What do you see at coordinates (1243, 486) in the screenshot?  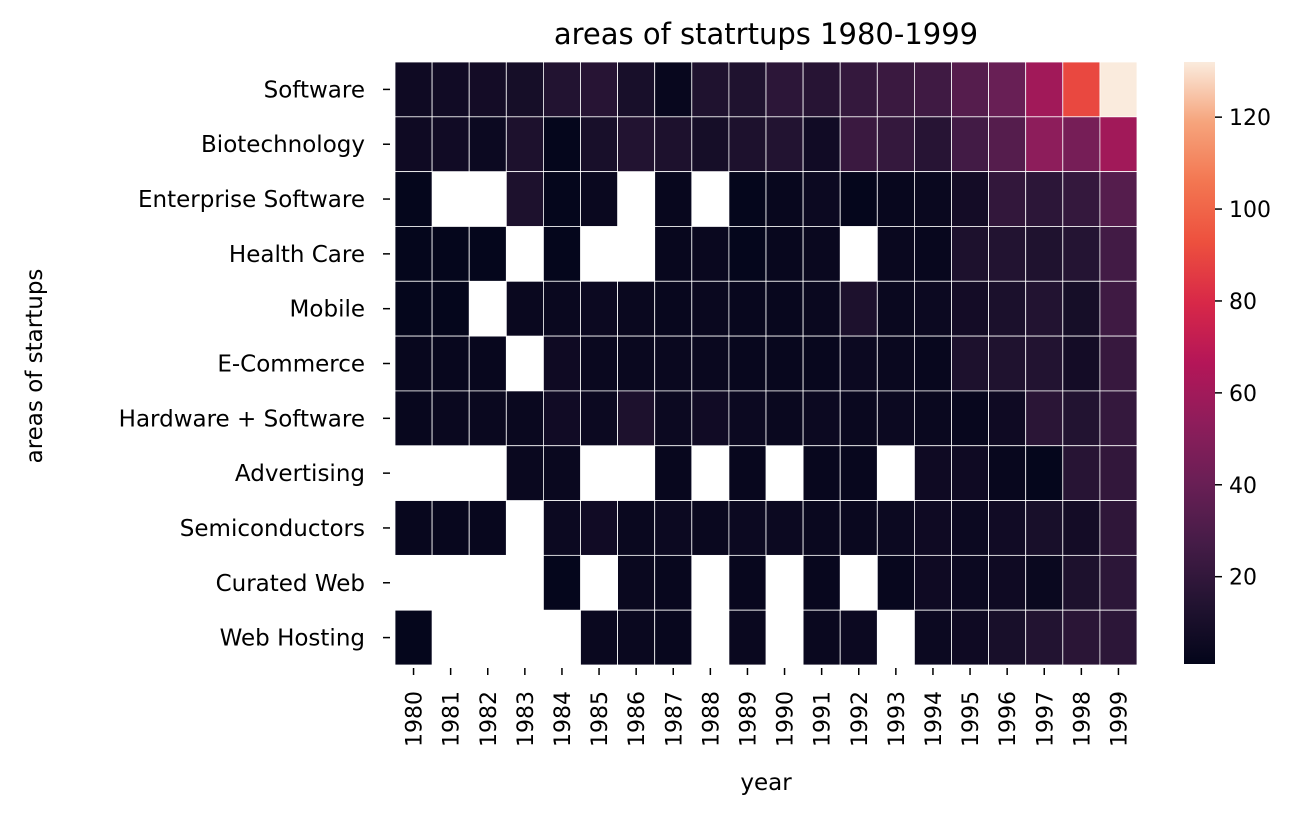 I see `colorbar-tick-label: 40` at bounding box center [1243, 486].